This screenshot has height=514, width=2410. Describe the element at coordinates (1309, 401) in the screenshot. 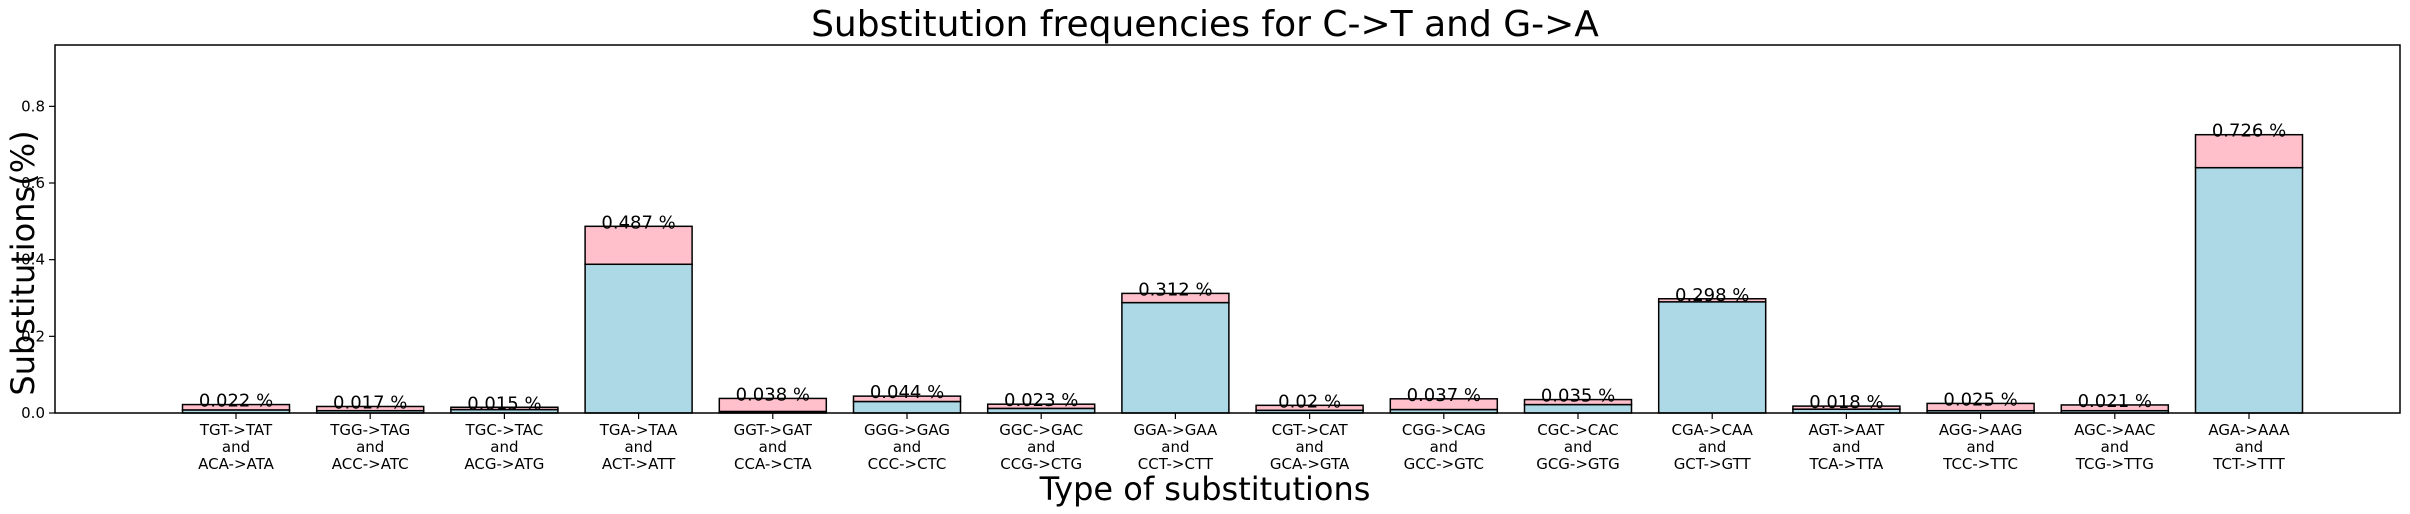

I see `data-label-9: 0.02 %` at that location.